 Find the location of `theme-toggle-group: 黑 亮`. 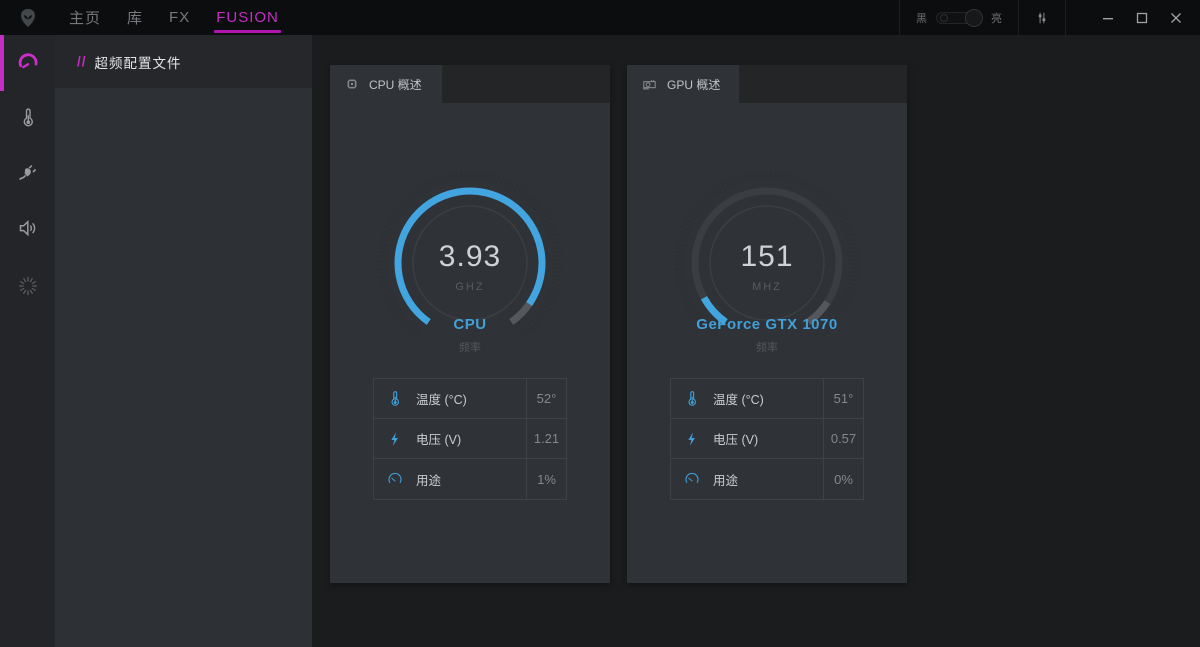

theme-toggle-group: 黑 亮 is located at coordinates (959, 17).